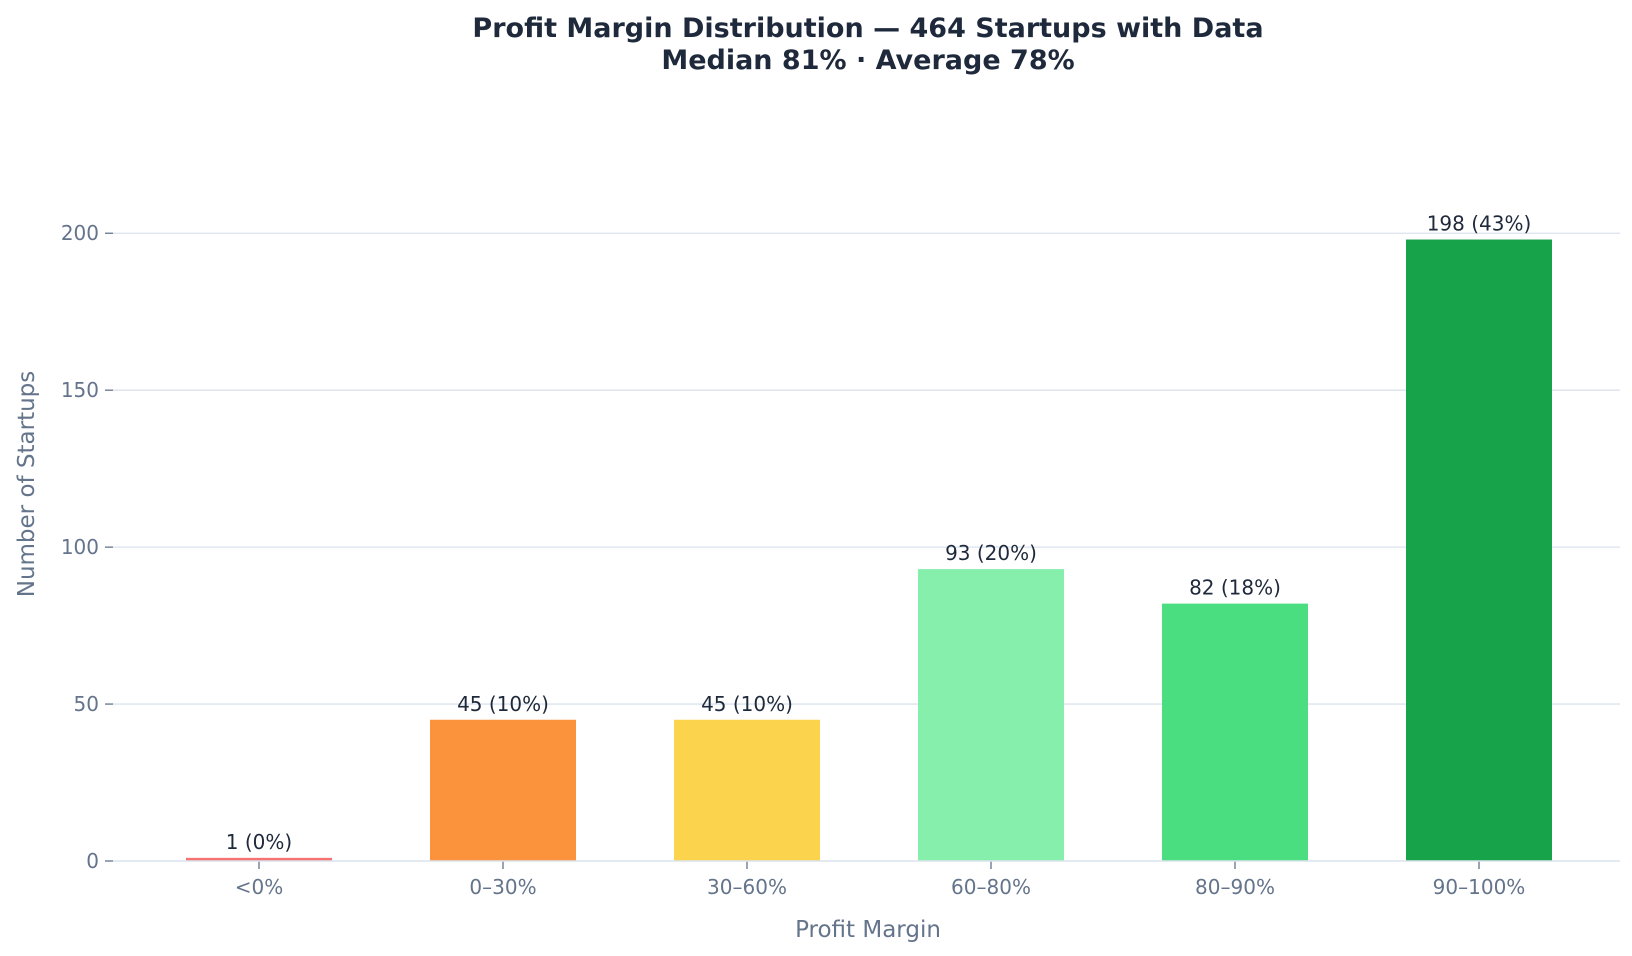  I want to click on y-tick-label: 100, so click(80, 547).